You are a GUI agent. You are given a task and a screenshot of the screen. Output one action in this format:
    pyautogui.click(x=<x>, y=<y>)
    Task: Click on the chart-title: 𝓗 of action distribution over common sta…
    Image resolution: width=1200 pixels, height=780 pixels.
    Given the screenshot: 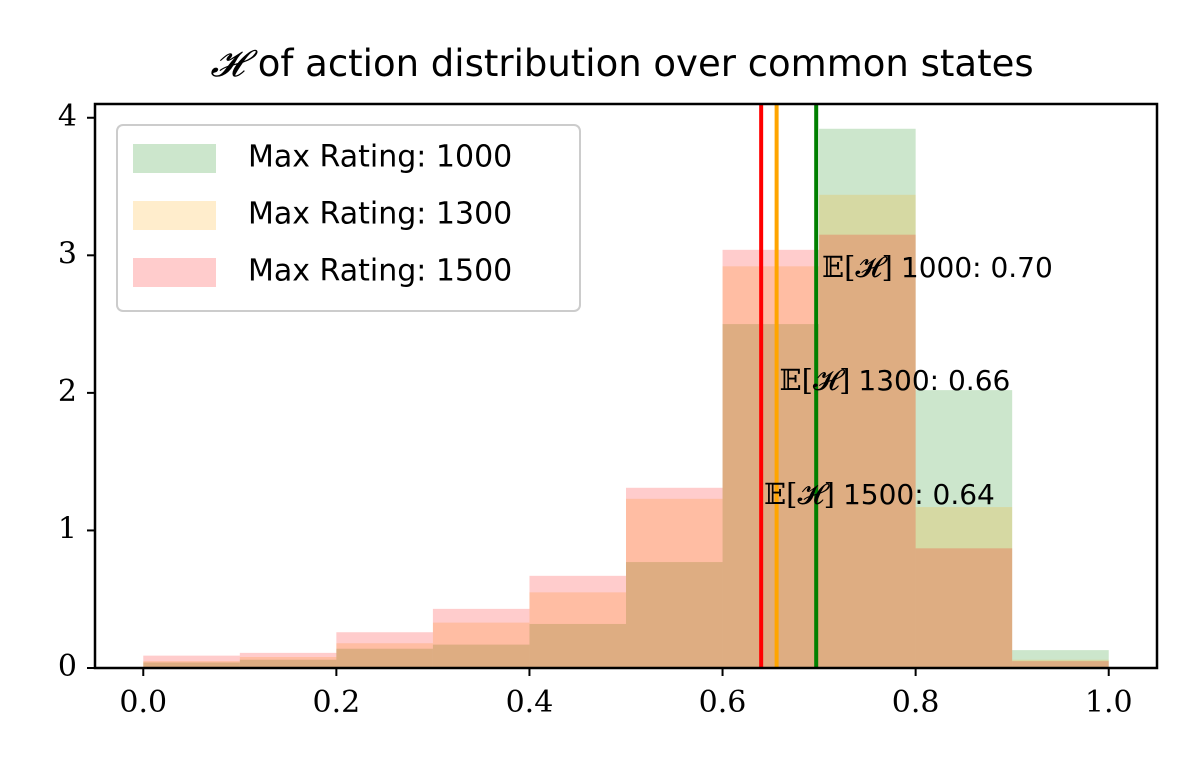 What is the action you would take?
    pyautogui.click(x=621, y=63)
    